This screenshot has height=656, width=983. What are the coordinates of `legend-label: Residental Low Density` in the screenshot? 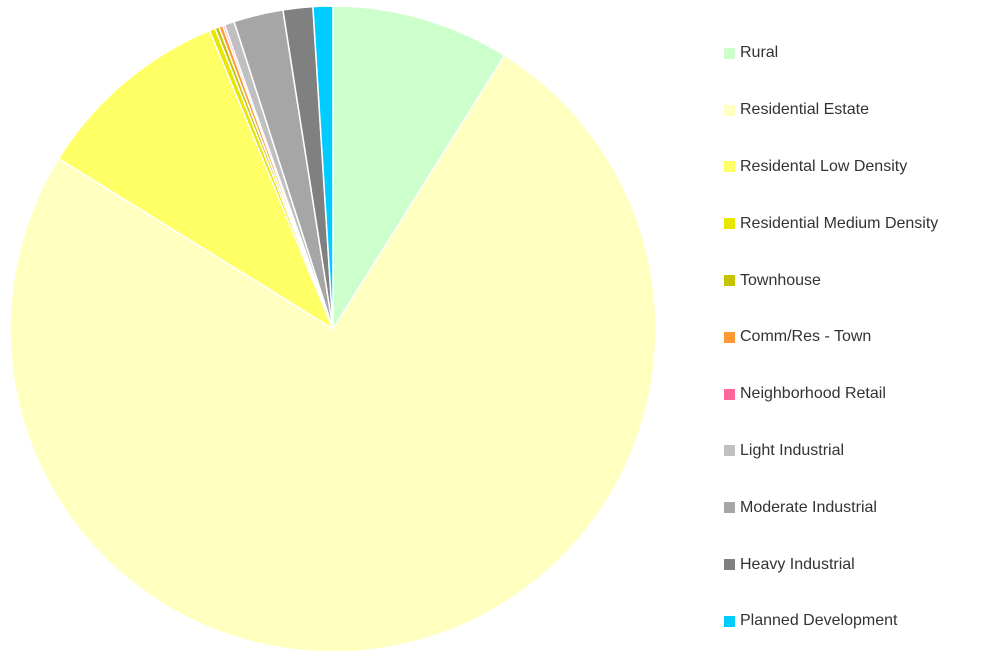 It's located at (824, 166).